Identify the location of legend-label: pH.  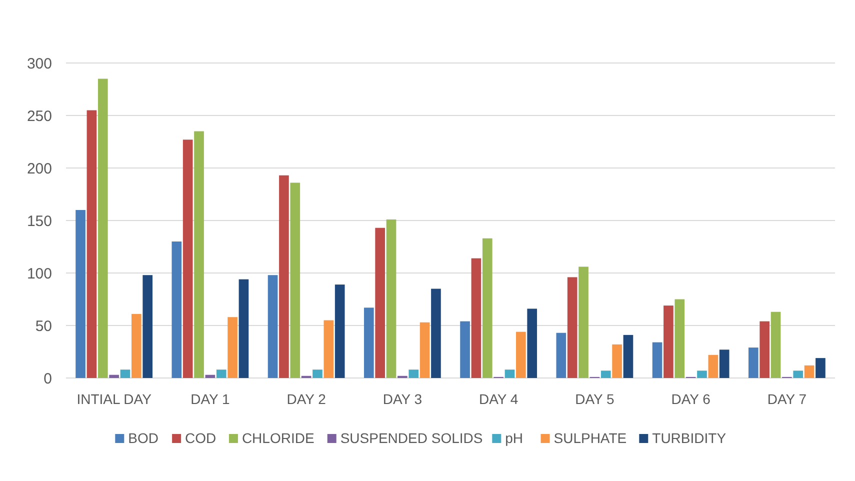
(514, 438).